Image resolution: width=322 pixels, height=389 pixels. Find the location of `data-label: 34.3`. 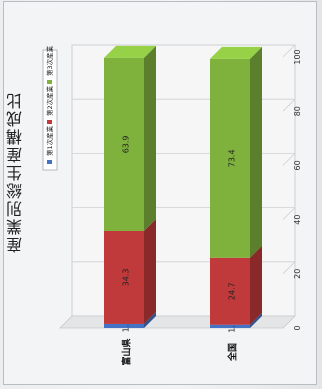

data-label: 34.3 is located at coordinates (126, 278).